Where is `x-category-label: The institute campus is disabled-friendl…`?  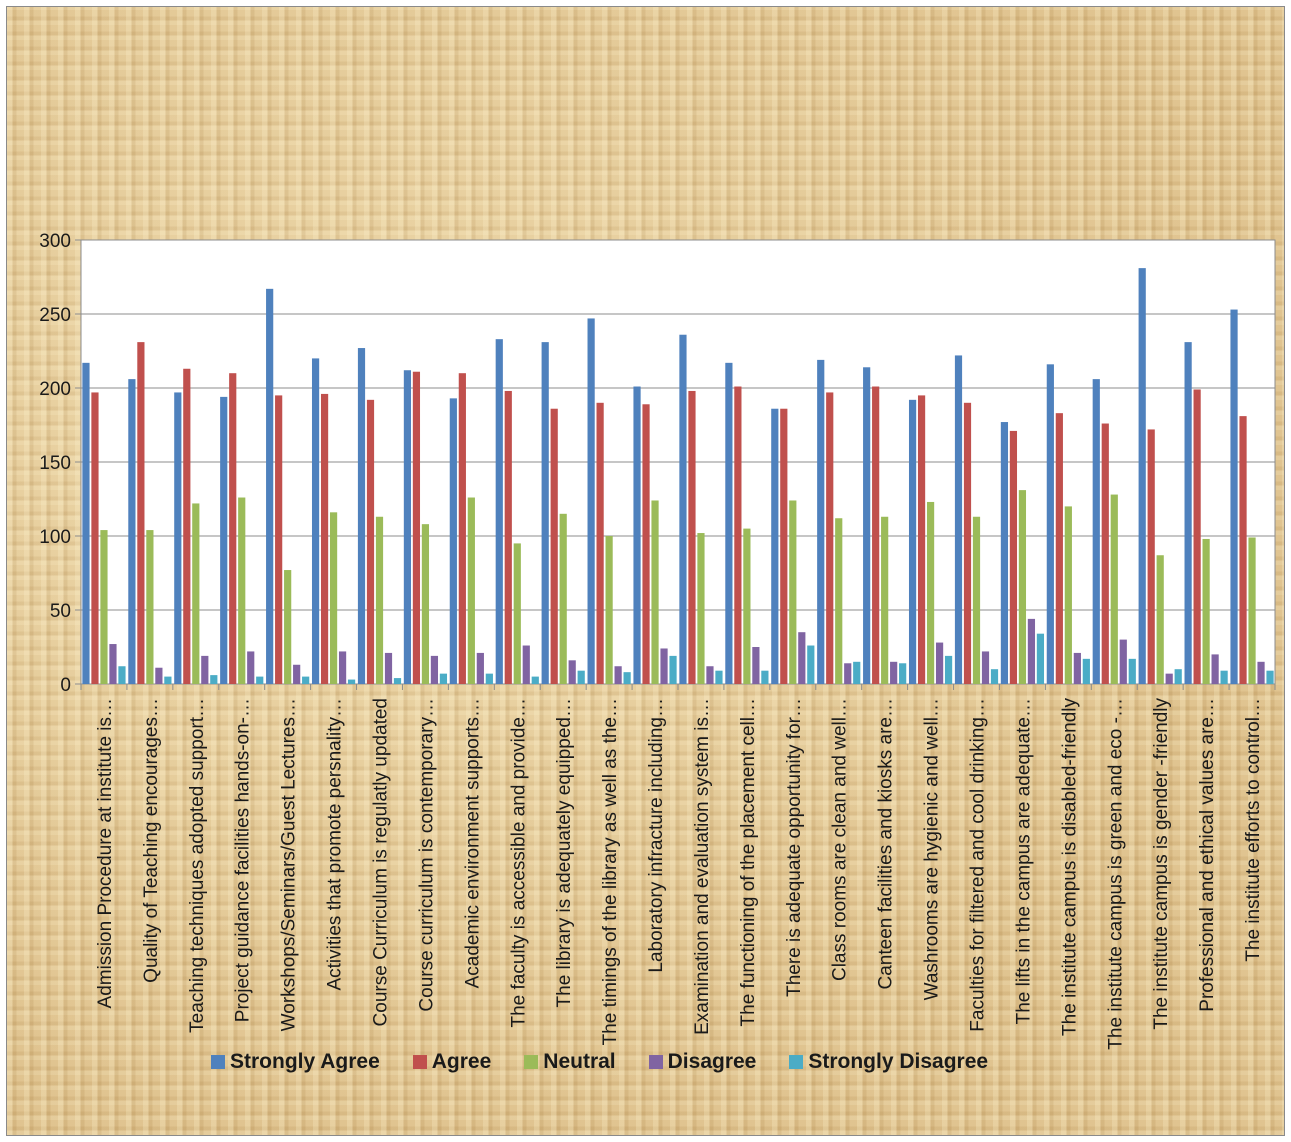
x-category-label: The institute campus is disabled-friendl… is located at coordinates (1069, 867).